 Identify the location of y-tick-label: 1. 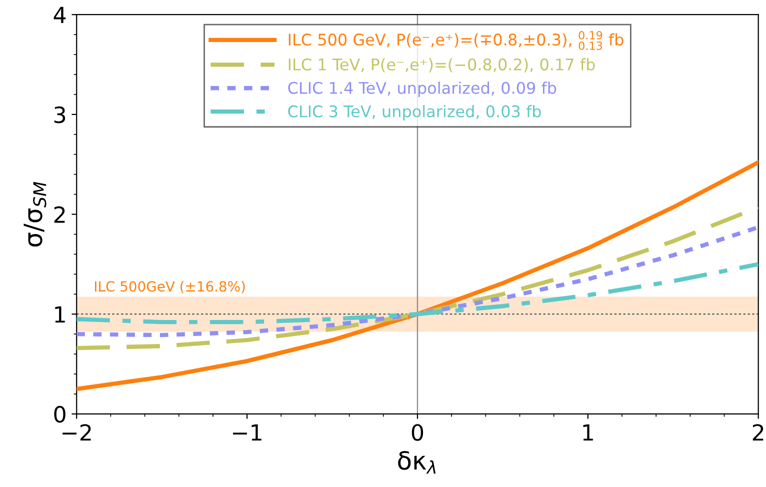
(60, 314).